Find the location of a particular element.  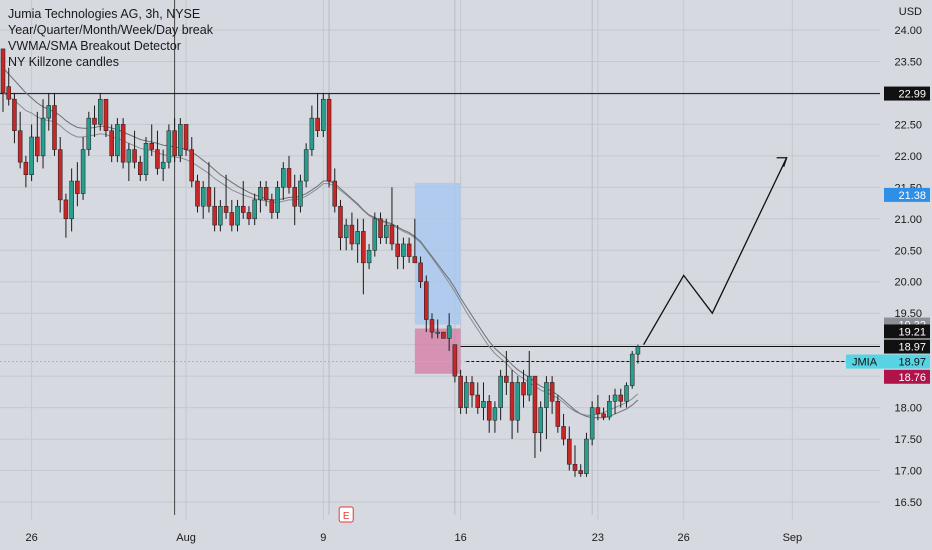

y-tick-label: 19.50 is located at coordinates (908, 314).